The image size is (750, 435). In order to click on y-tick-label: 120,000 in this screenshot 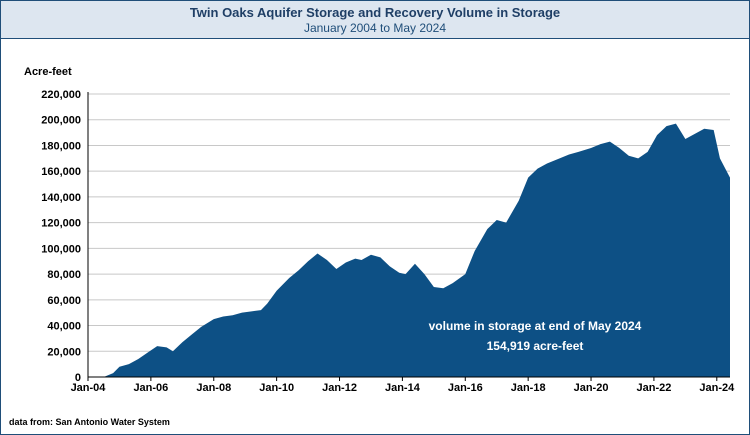, I will do `click(61, 224)`.